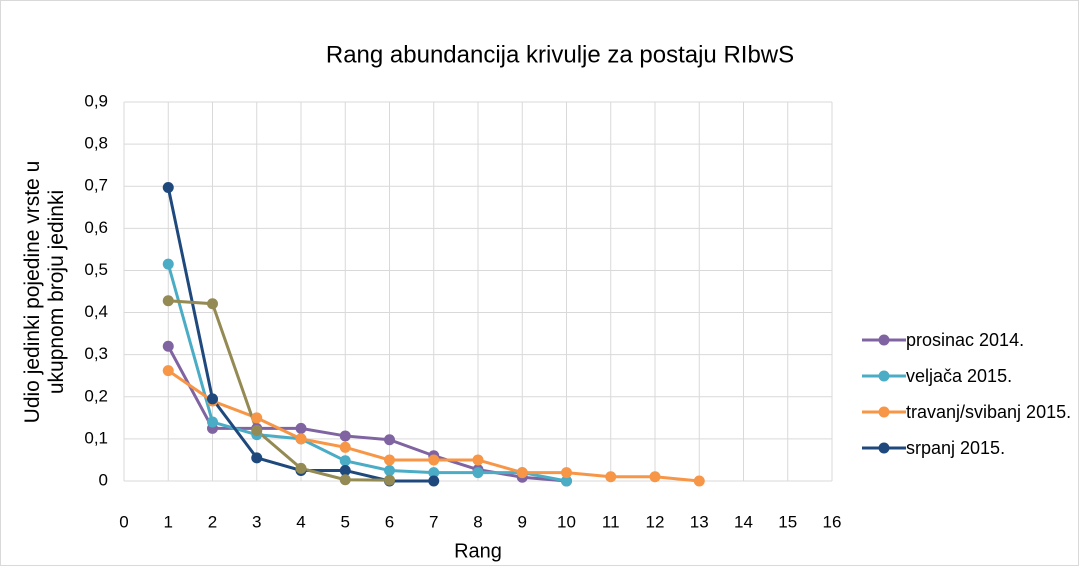  Describe the element at coordinates (123, 521) in the screenshot. I see `x-tick-label: 0` at that location.